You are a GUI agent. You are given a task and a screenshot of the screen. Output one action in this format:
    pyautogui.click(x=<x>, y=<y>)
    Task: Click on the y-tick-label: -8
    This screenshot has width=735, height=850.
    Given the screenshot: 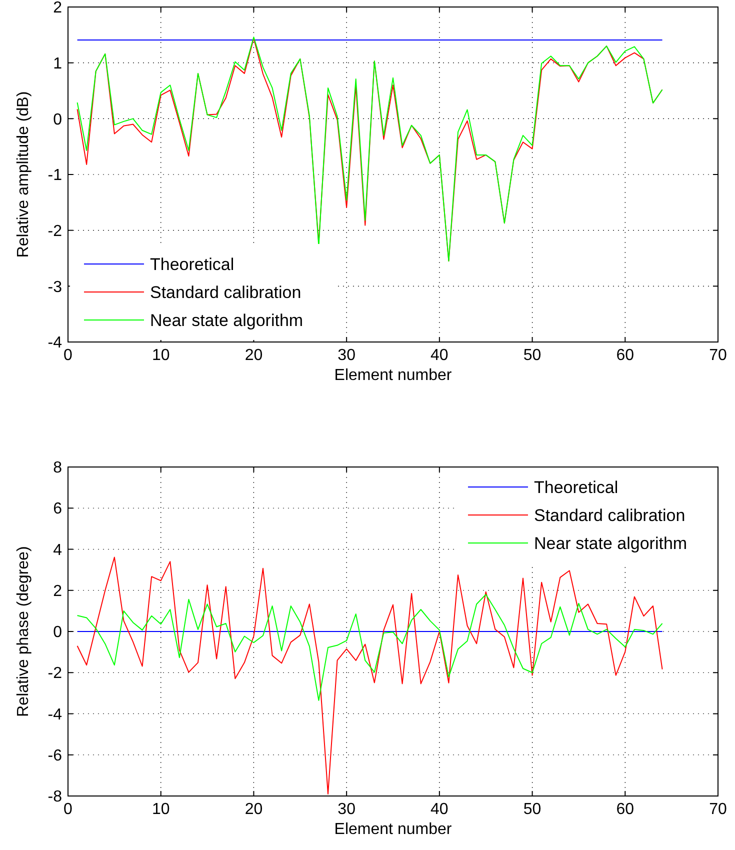 What is the action you would take?
    pyautogui.click(x=55, y=797)
    